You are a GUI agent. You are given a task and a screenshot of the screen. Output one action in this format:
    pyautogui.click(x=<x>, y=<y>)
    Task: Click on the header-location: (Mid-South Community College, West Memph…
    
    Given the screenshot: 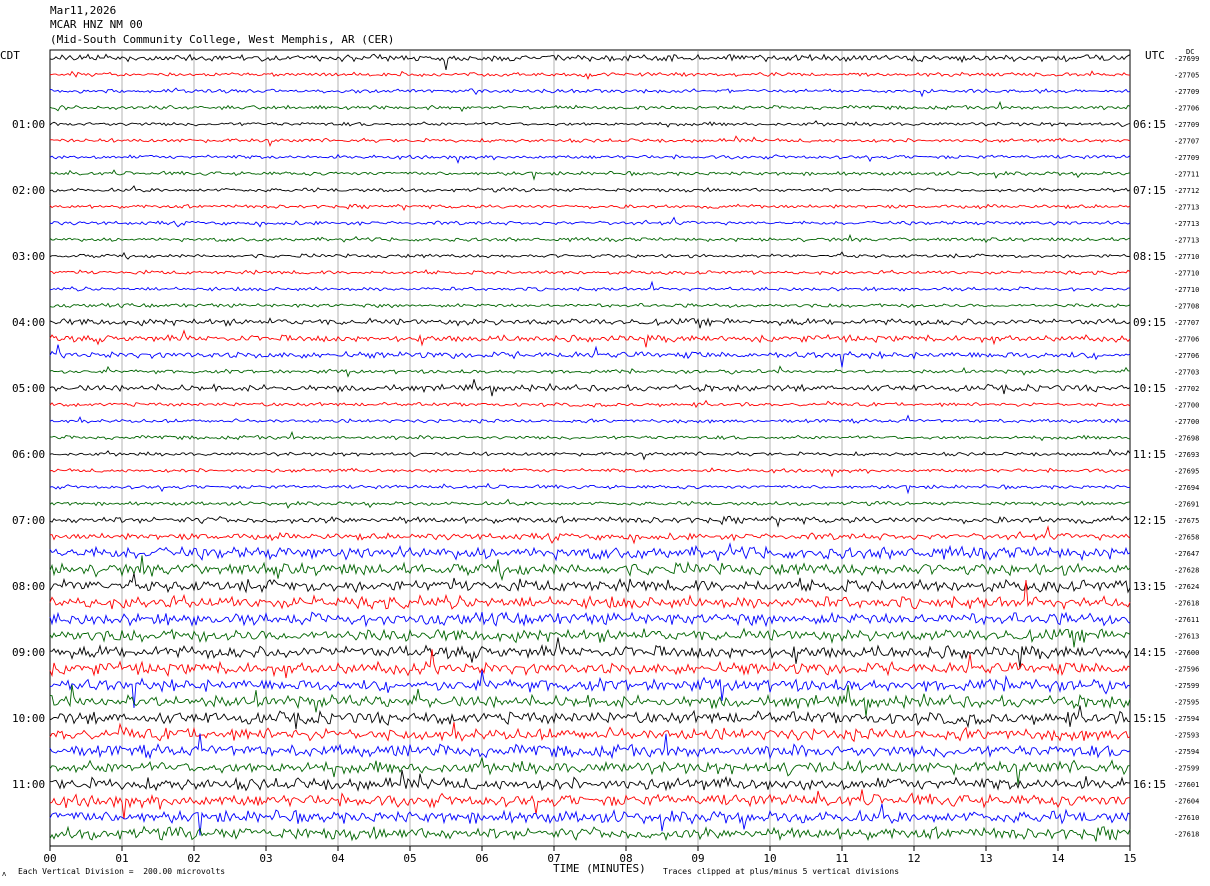 What is the action you would take?
    pyautogui.click(x=222, y=39)
    